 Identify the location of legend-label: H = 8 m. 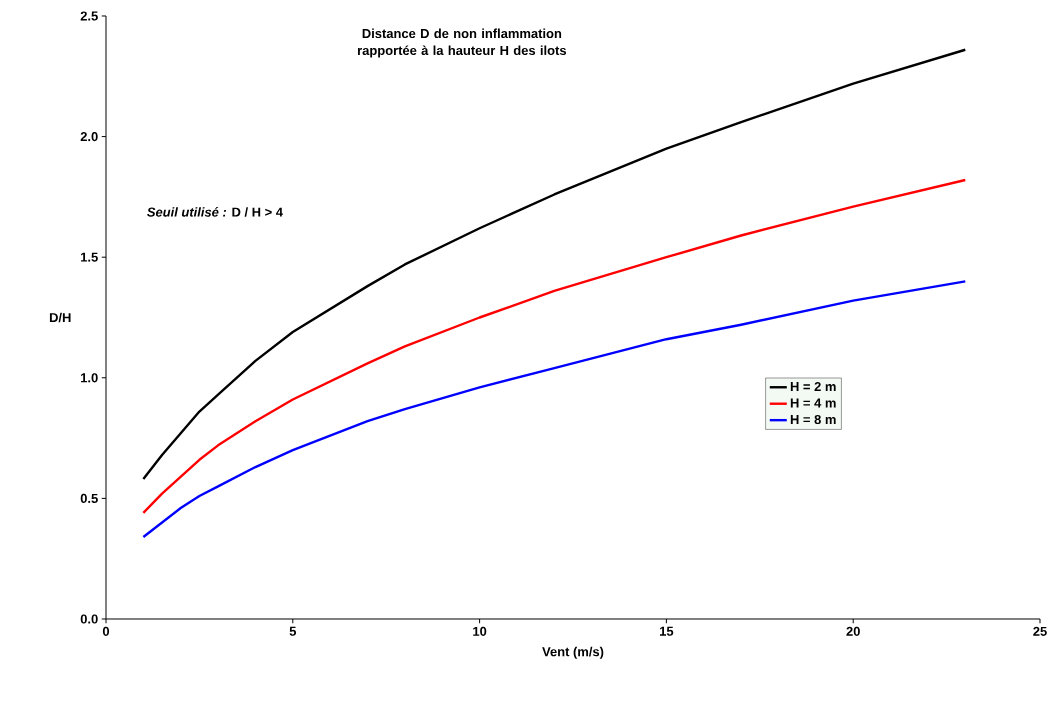
(813, 419).